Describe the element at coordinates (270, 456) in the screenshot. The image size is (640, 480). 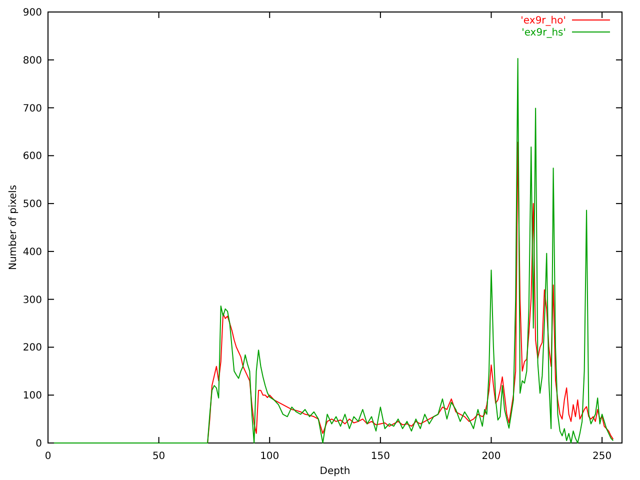
I see `x-tick-label: 100` at that location.